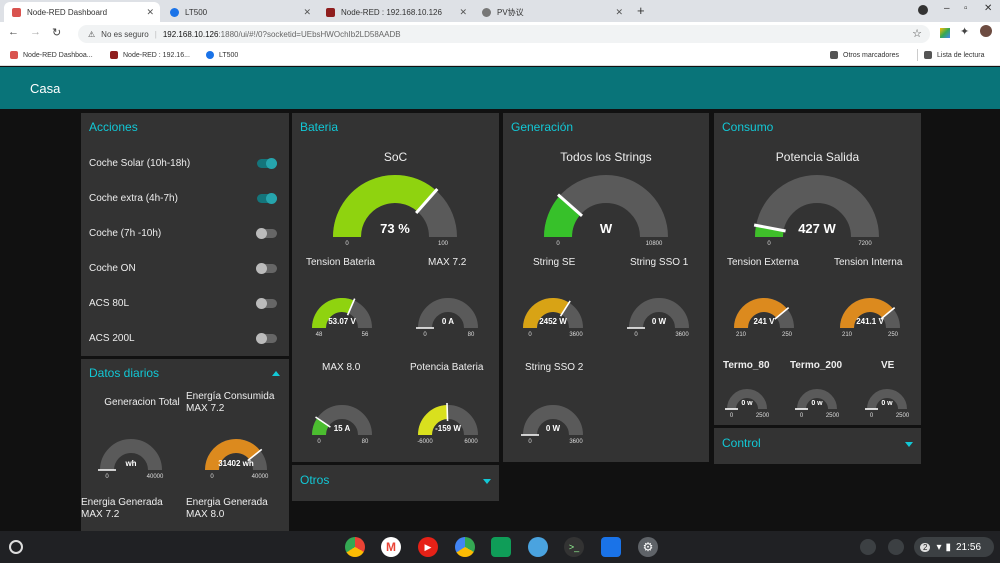 This screenshot has width=1000, height=563. I want to click on label-ve: VE, so click(888, 365).